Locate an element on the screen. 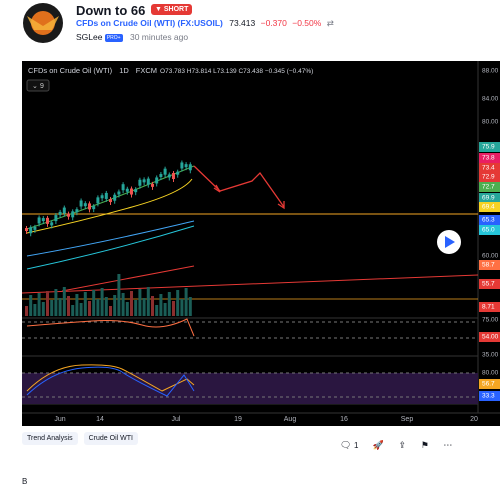 This screenshot has width=500, height=500. price-label: 54.00 is located at coordinates (490, 337).